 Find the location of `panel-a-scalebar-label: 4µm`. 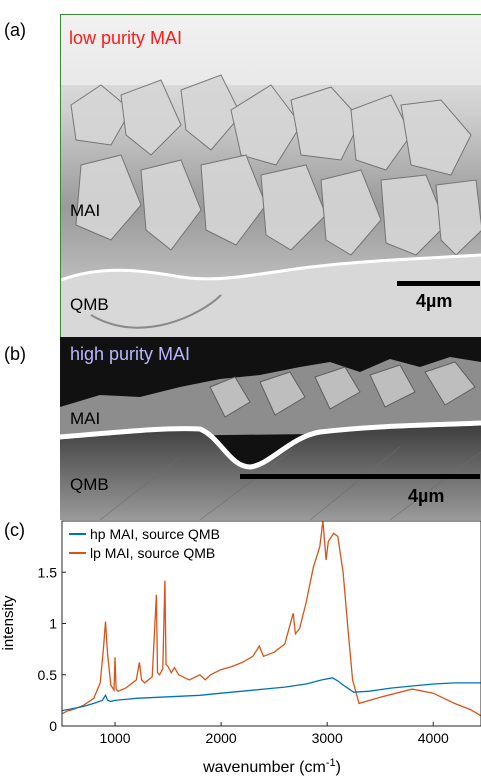

panel-a-scalebar-label: 4µm is located at coordinates (434, 301).